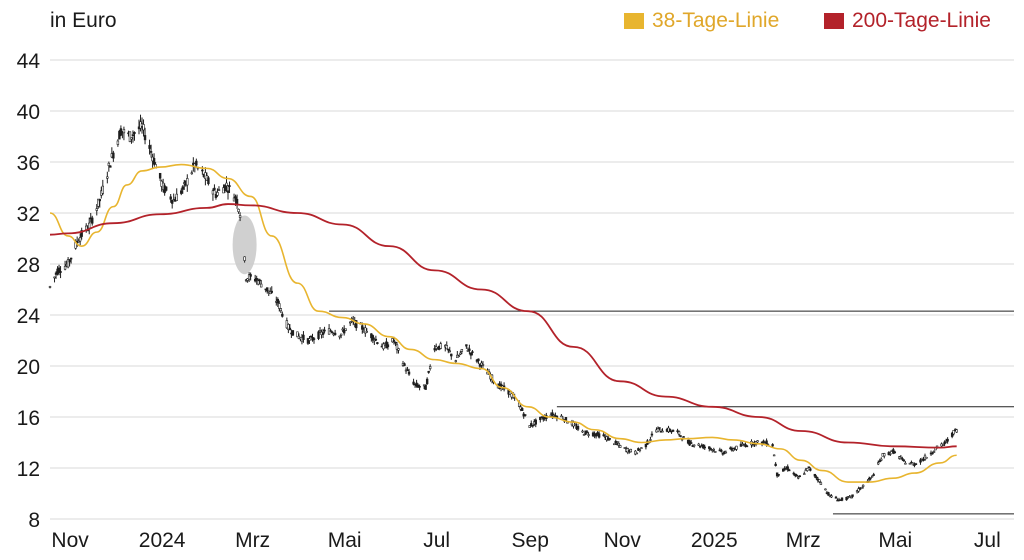 The width and height of the screenshot is (1024, 560). I want to click on y-tick-label: 40, so click(28, 112).